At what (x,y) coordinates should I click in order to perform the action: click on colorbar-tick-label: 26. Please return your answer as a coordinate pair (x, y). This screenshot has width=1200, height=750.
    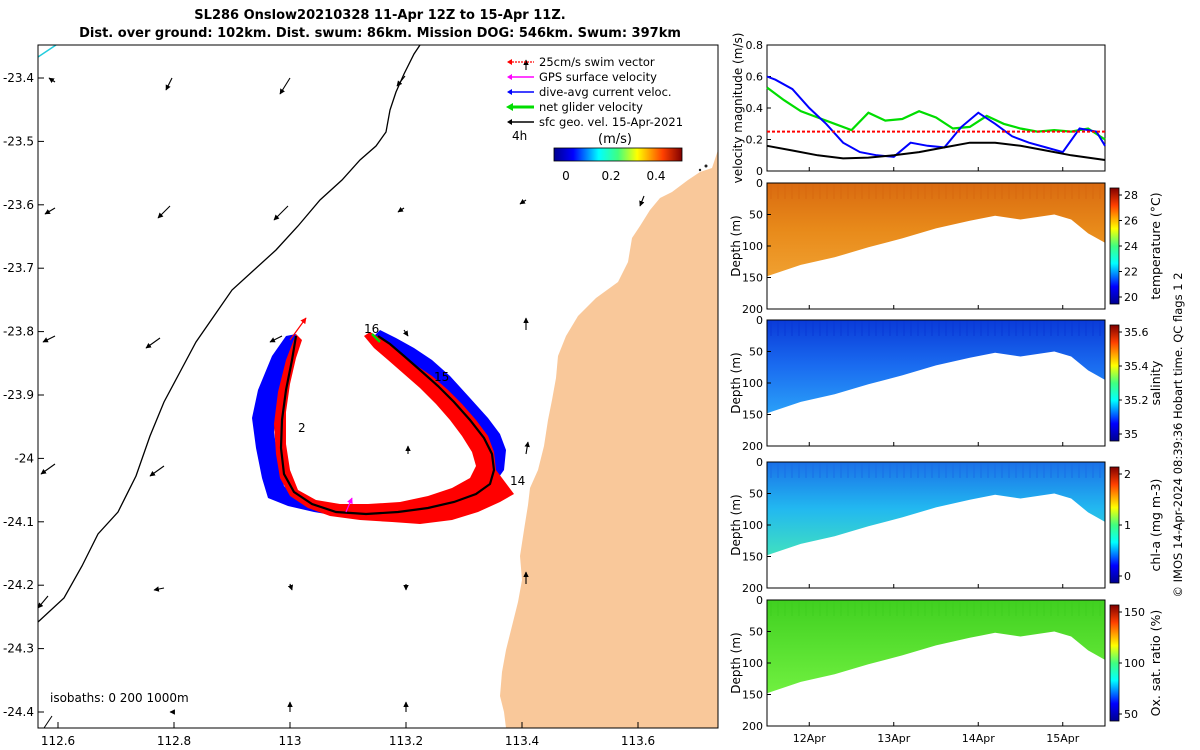
    Looking at the image, I should click on (1131, 221).